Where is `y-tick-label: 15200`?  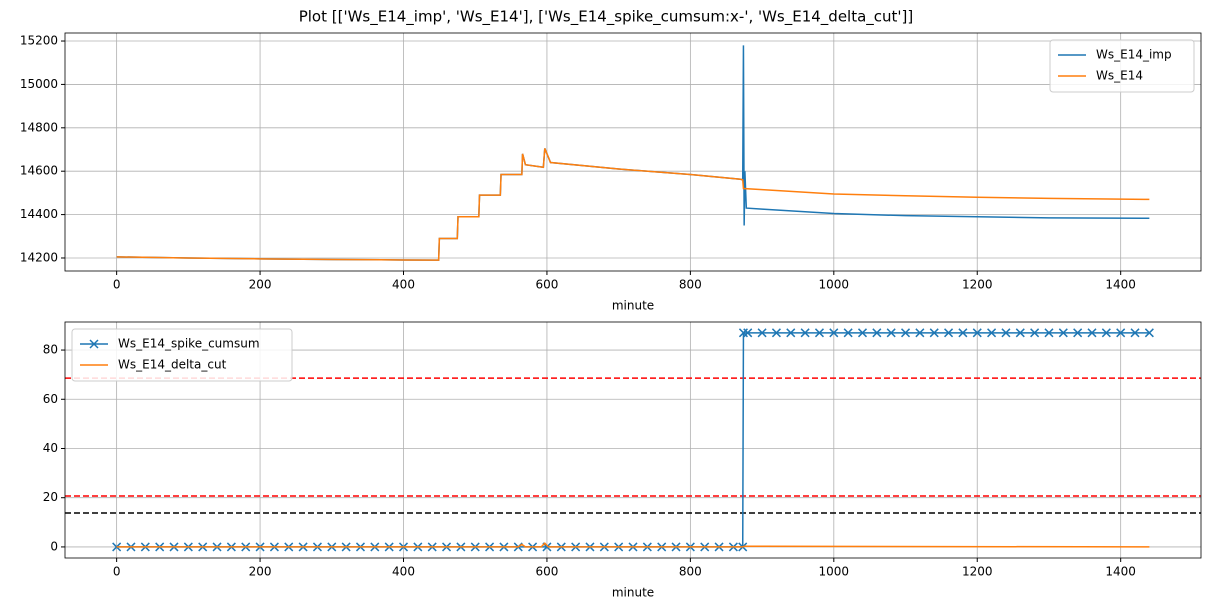
y-tick-label: 15200 is located at coordinates (39, 41).